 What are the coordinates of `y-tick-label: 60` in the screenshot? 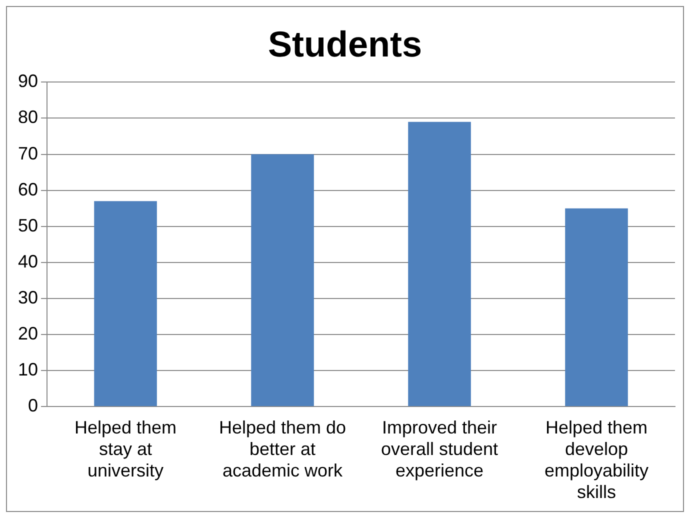 It's located at (28, 189).